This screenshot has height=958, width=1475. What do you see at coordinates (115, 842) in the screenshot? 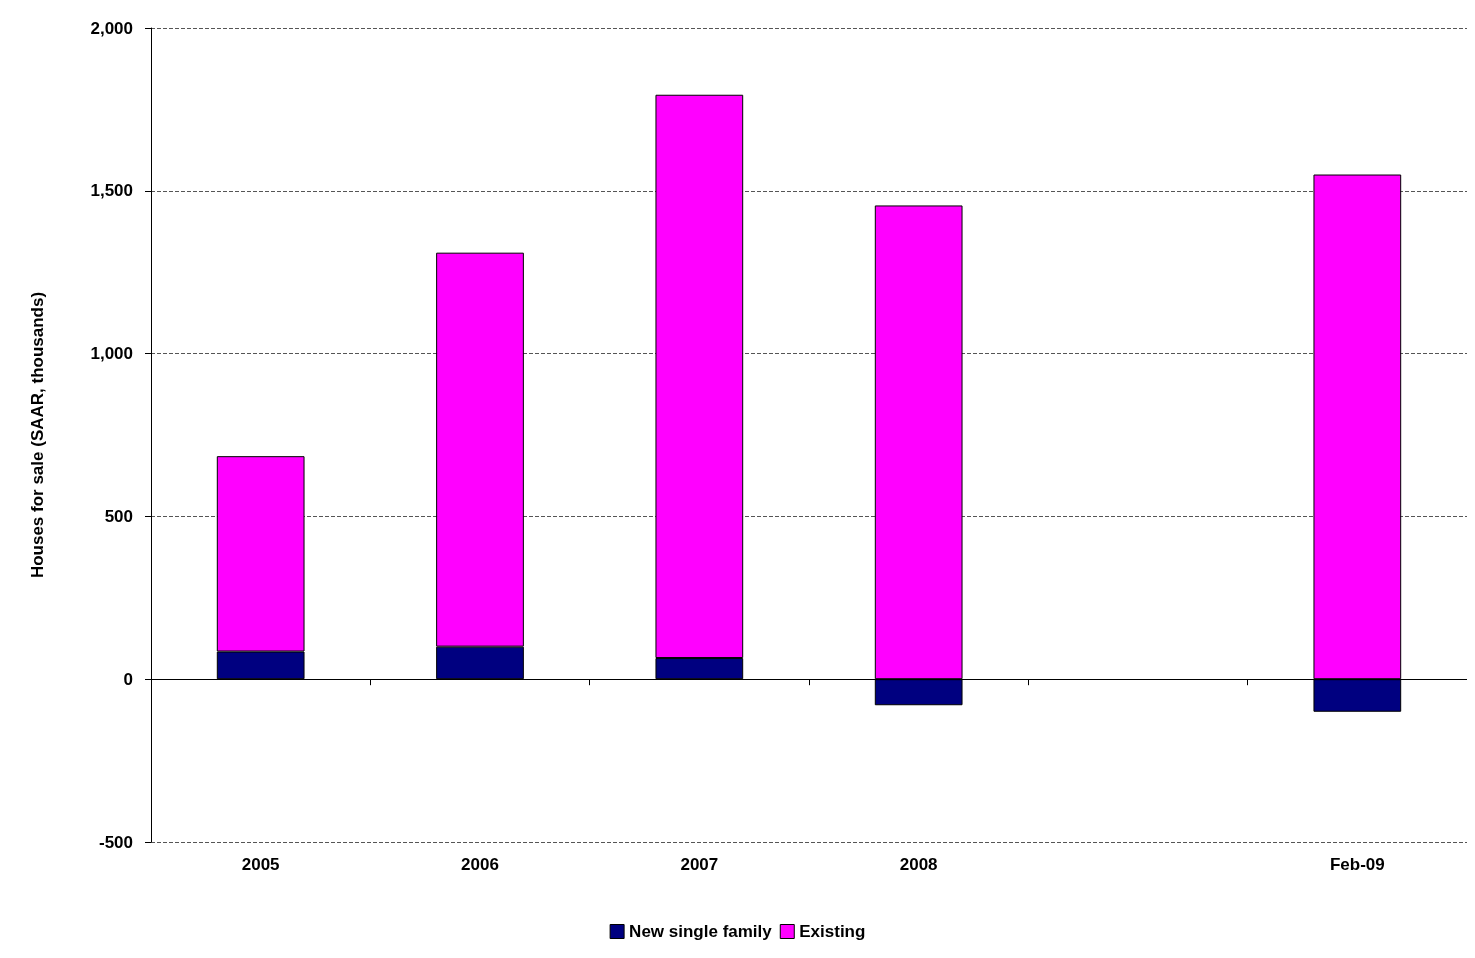
I see `y-tick-label: -500` at bounding box center [115, 842].